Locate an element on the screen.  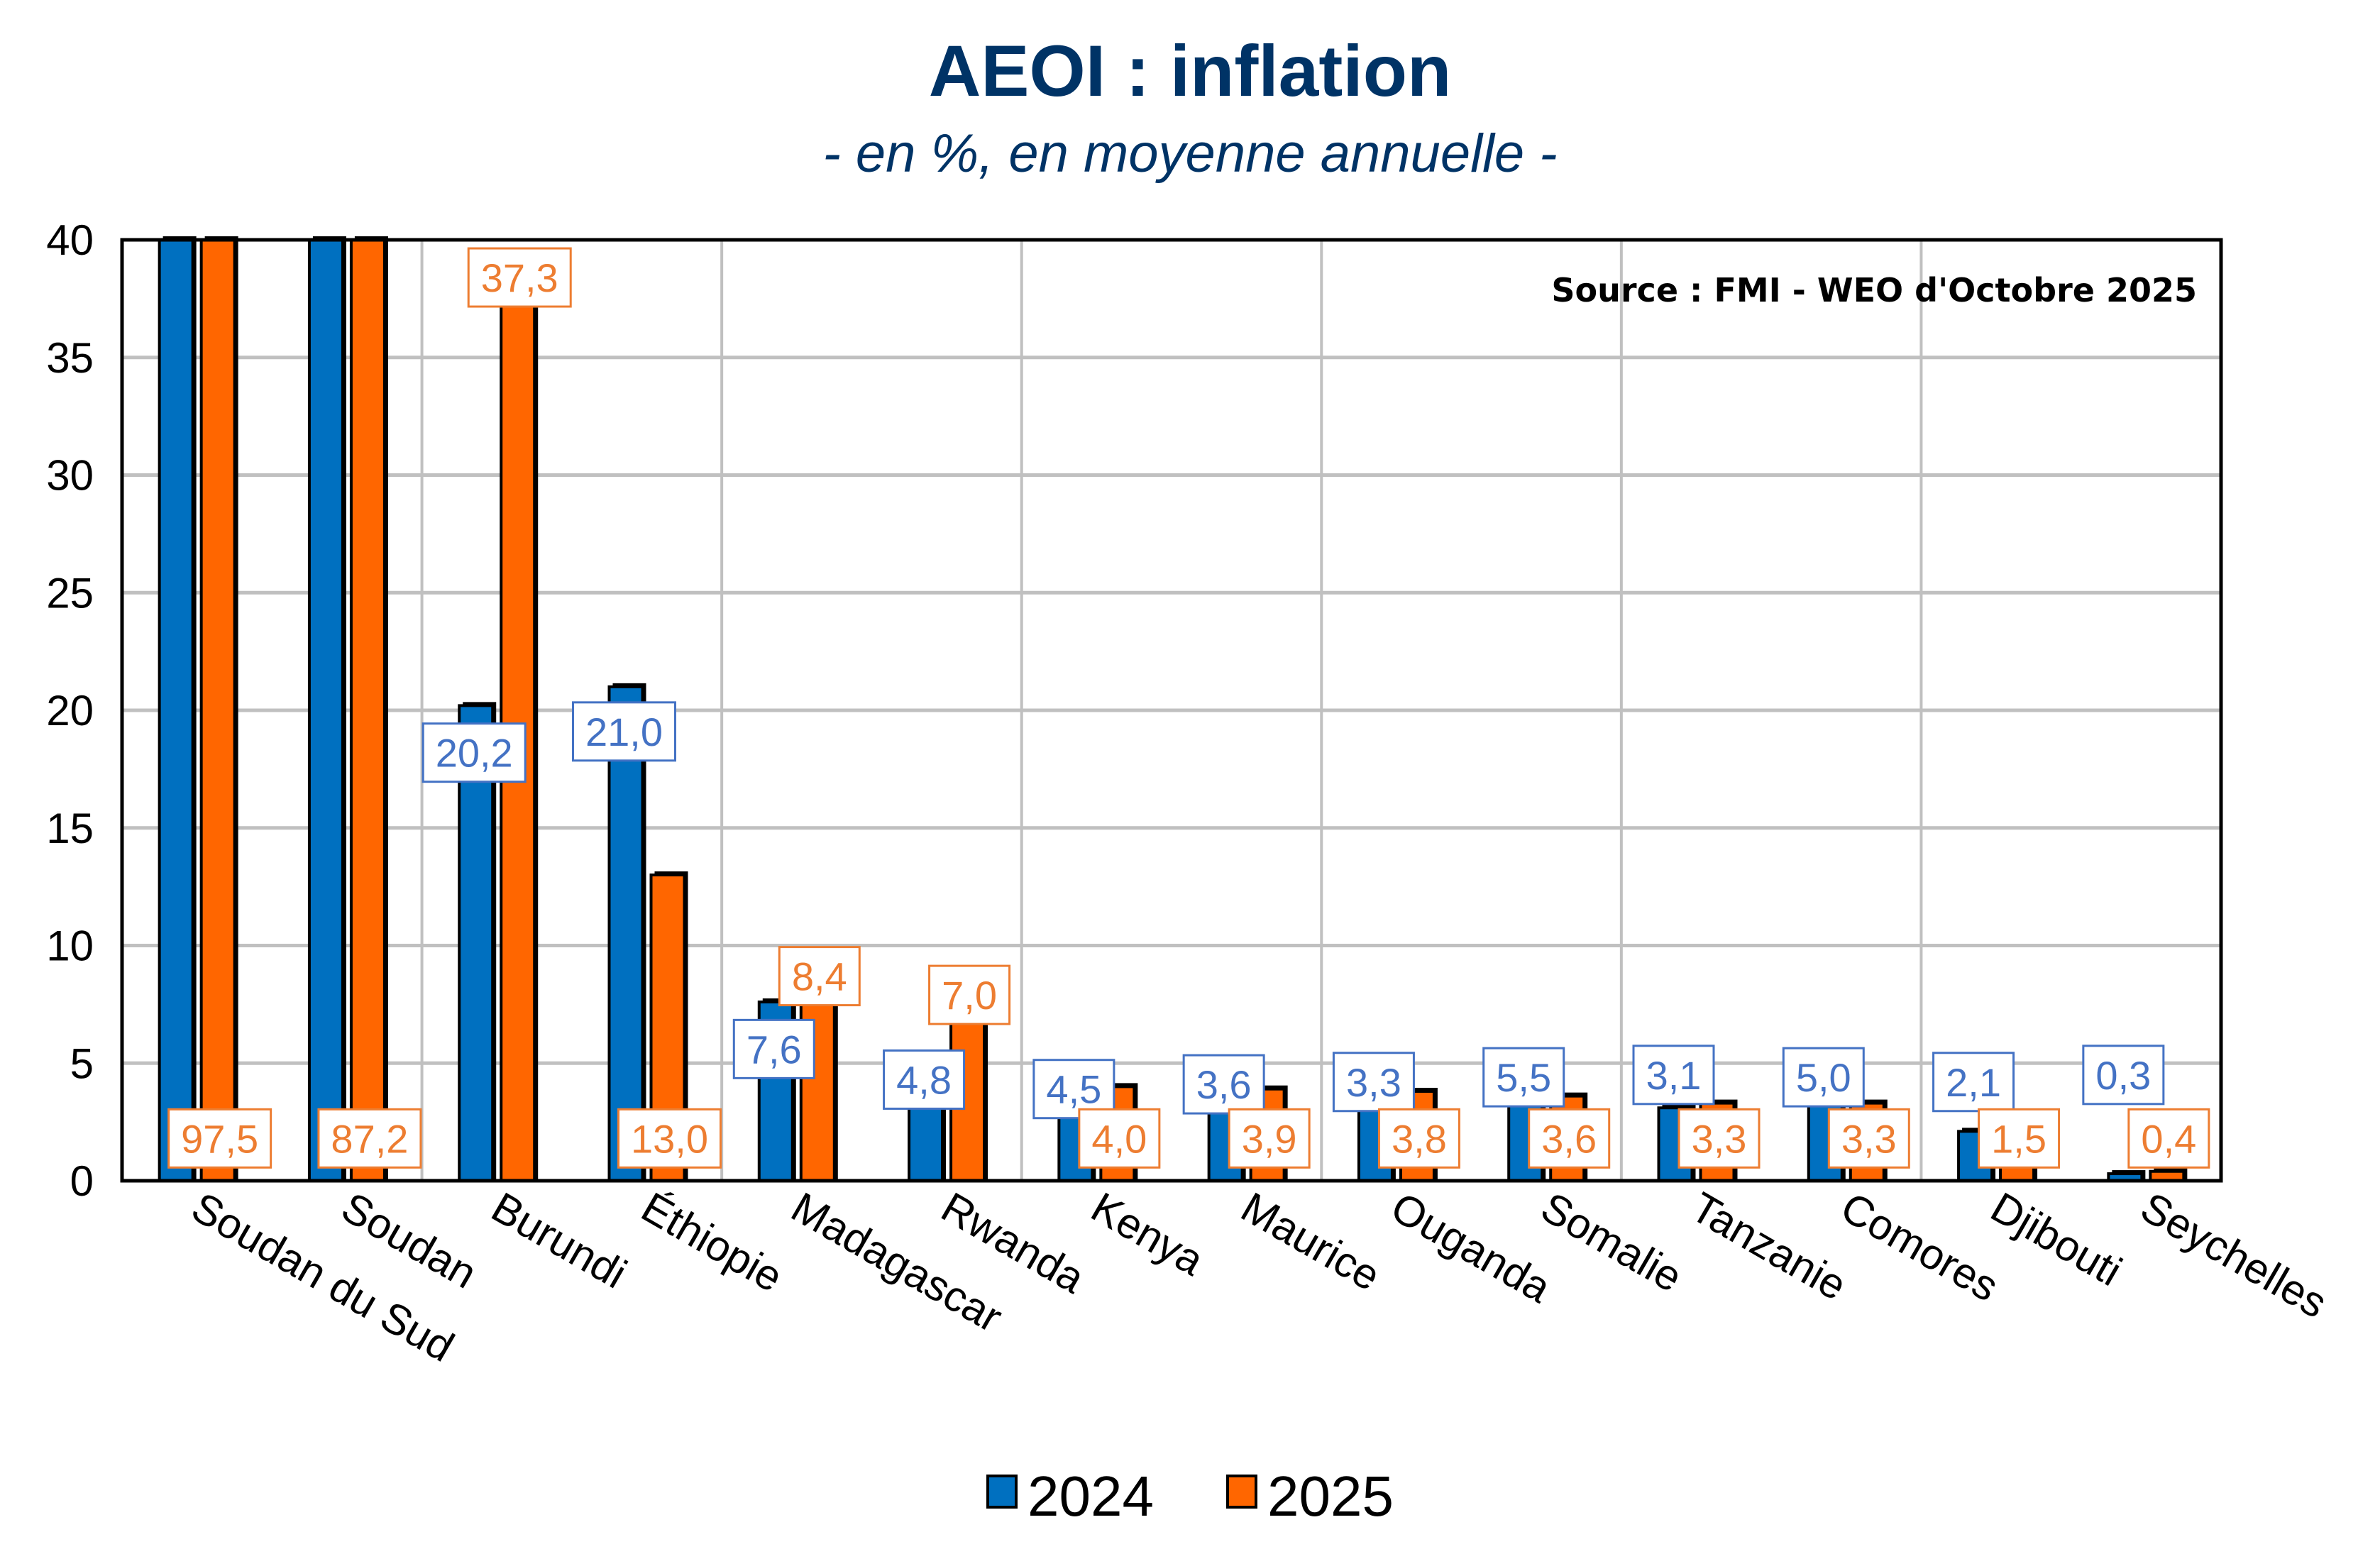
data-label-2025: 1,5 is located at coordinates (2018, 1138).